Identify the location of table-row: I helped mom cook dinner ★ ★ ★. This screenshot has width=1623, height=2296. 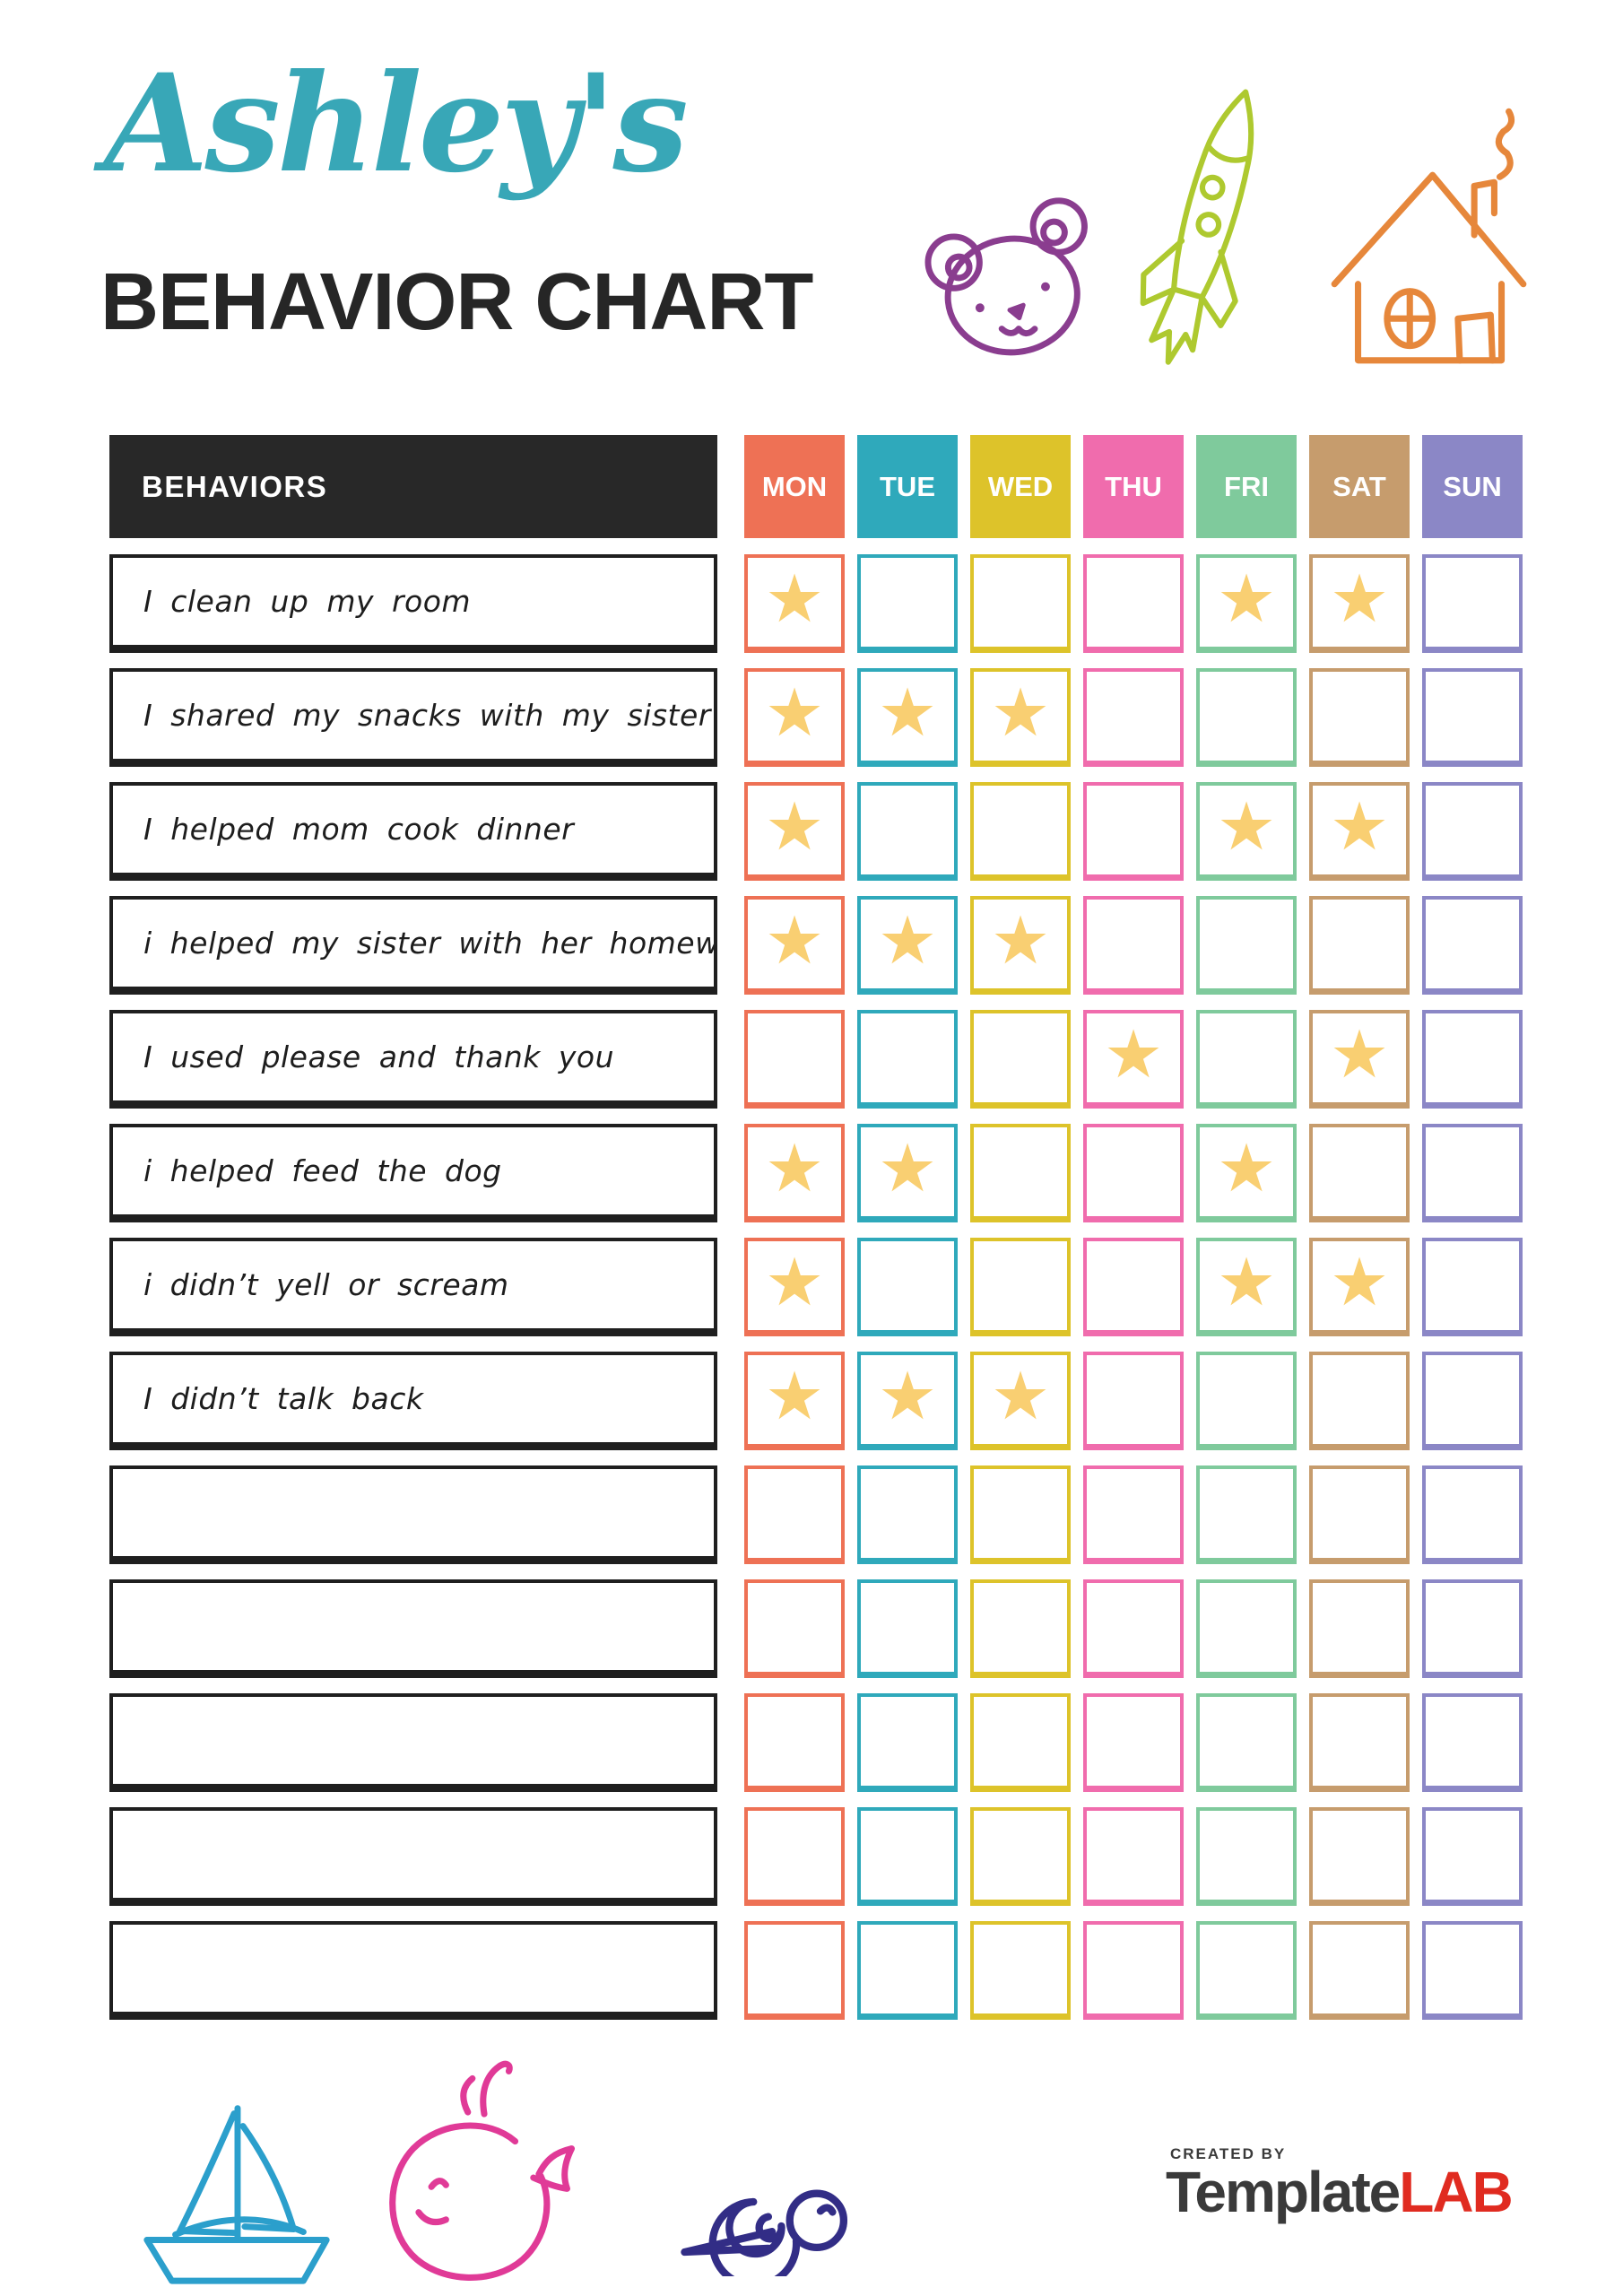
(816, 831).